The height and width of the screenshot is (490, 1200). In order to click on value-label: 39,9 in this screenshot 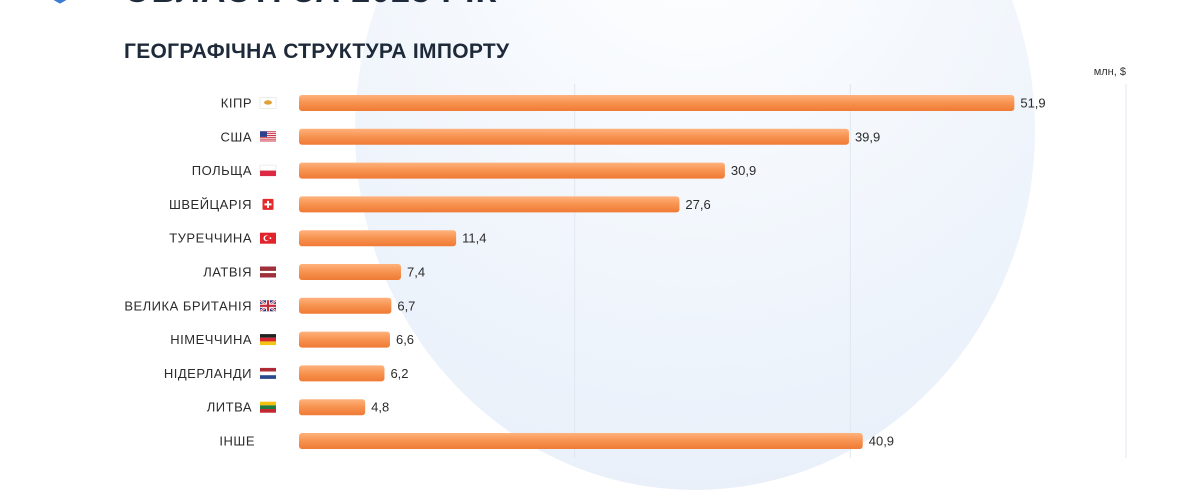, I will do `click(867, 136)`.